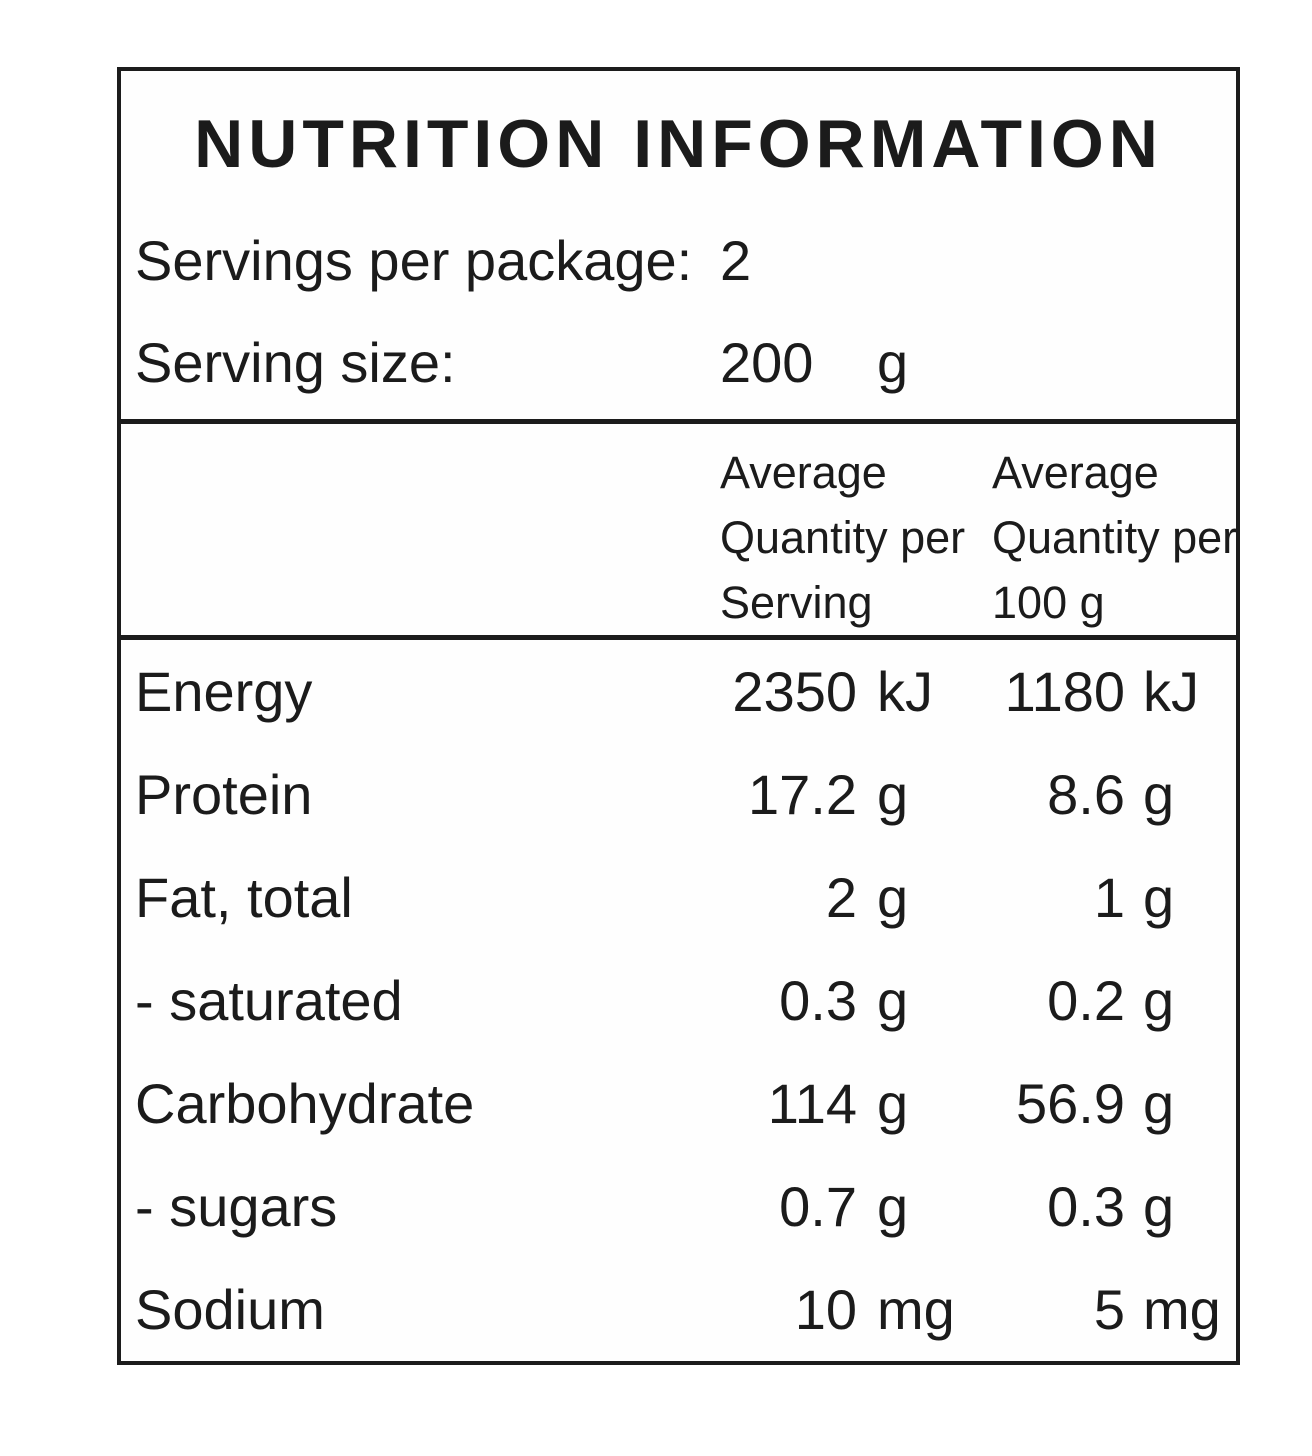 The image size is (1312, 1456). What do you see at coordinates (1109, 897) in the screenshot?
I see `per-100g-value: 1` at bounding box center [1109, 897].